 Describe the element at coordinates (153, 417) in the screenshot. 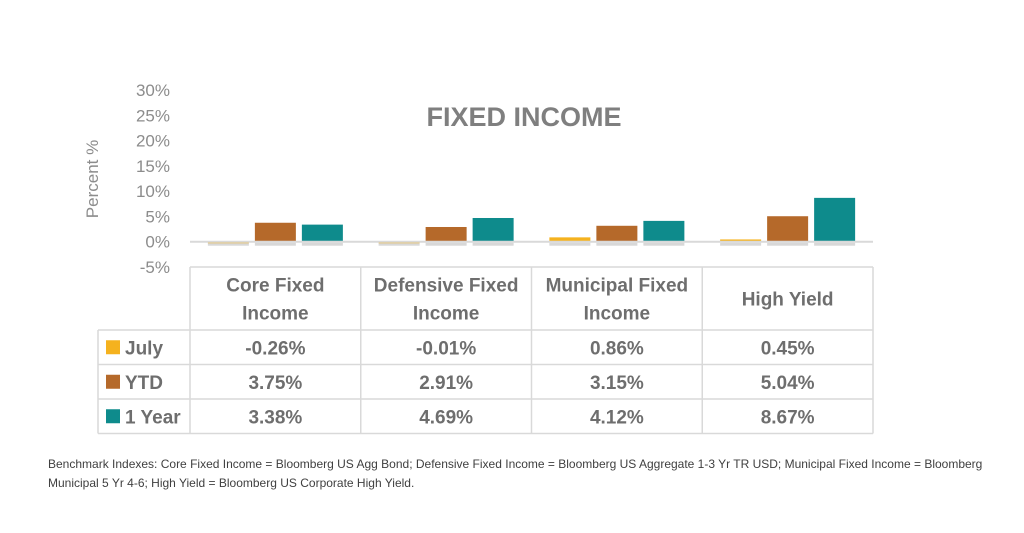

I see `legend-label: 1 Year` at that location.